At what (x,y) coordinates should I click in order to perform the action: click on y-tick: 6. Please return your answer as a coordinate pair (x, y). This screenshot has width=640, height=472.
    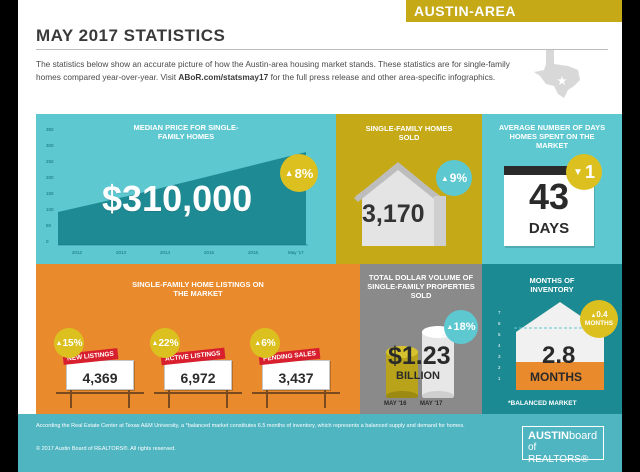
    Looking at the image, I should click on (499, 323).